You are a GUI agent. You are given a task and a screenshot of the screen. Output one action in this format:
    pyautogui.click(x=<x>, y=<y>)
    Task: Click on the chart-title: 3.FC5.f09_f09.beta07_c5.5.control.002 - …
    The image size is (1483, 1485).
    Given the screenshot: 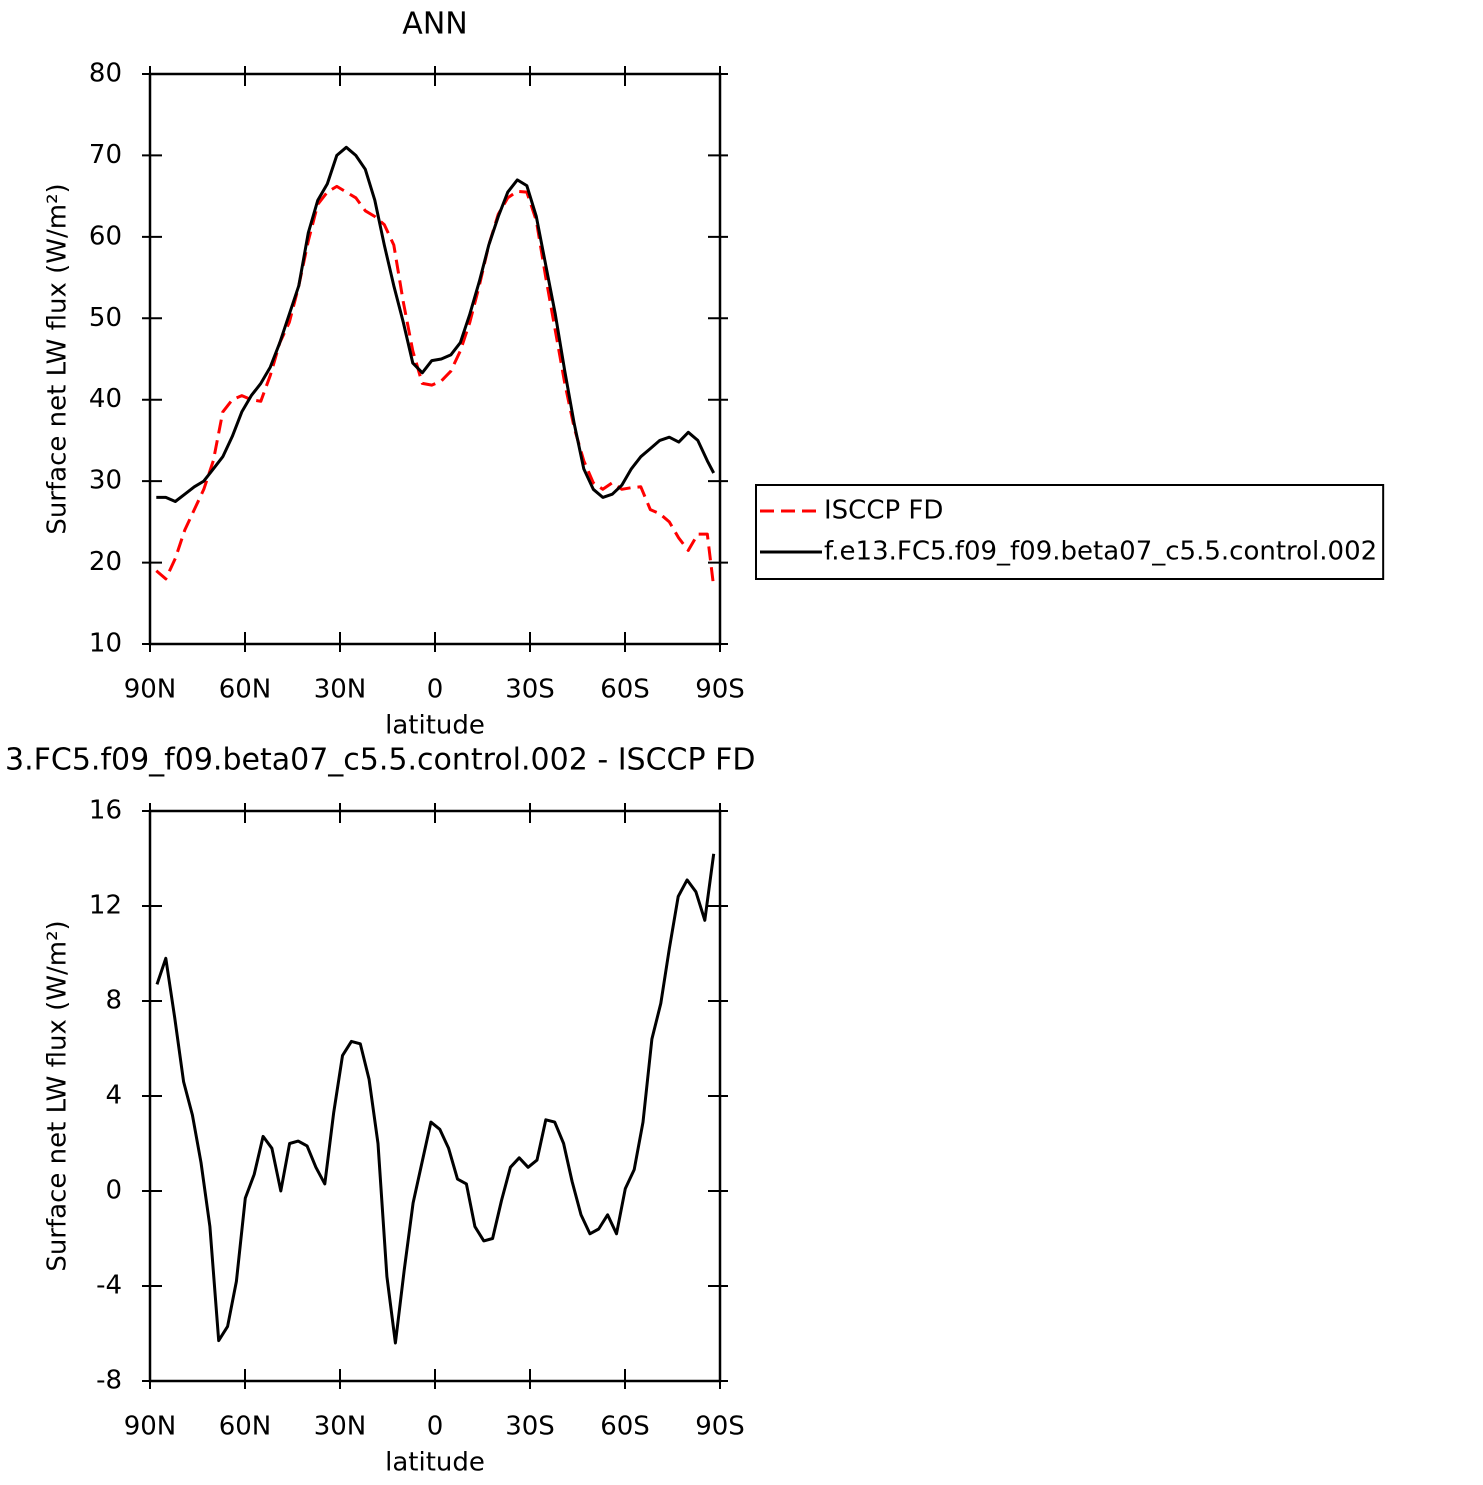 What is the action you would take?
    pyautogui.click(x=380, y=760)
    